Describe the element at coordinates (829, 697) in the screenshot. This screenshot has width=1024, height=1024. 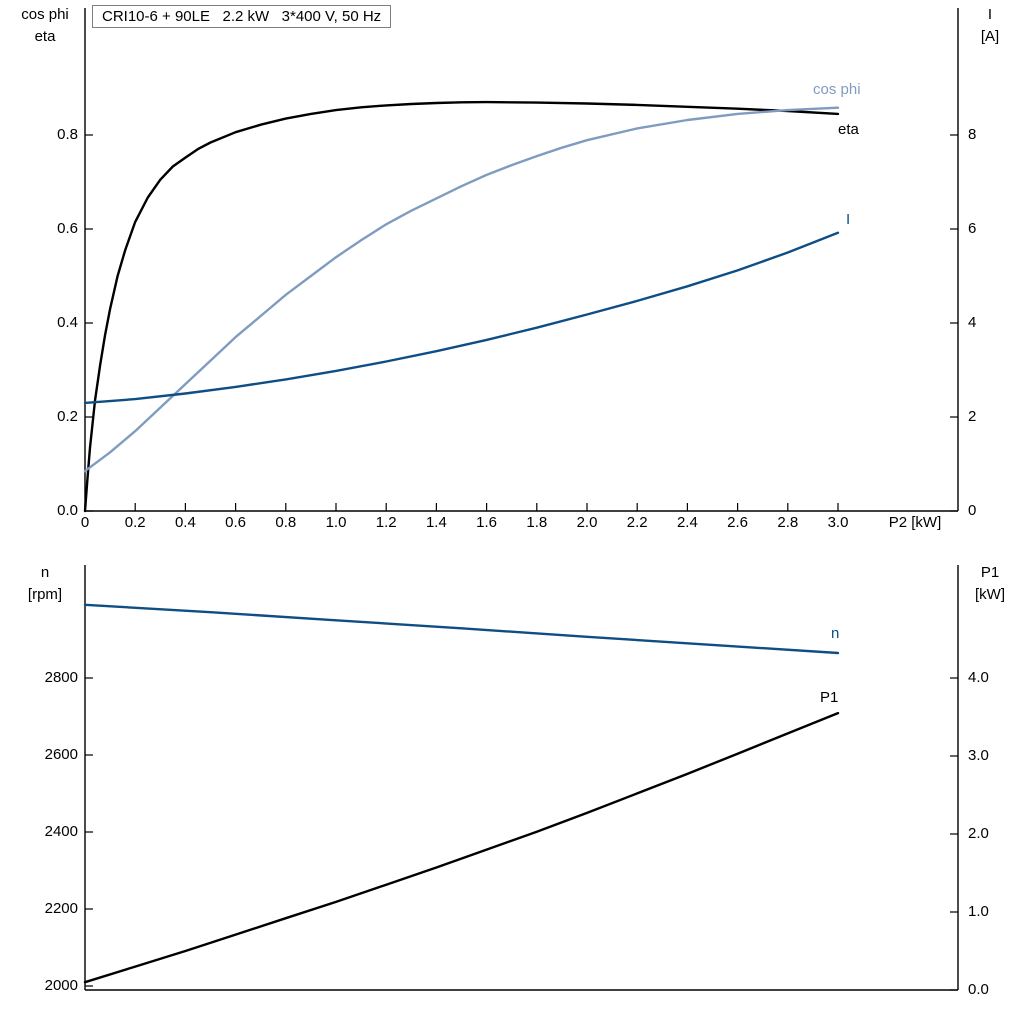
I see `input-power-curve-label: P1` at that location.